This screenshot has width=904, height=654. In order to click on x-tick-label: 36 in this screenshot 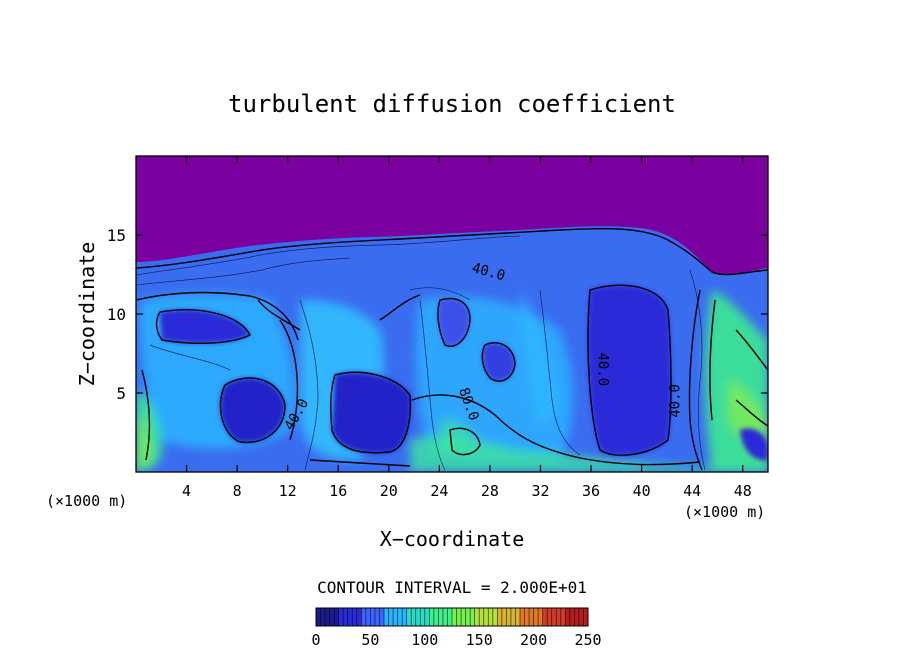, I will do `click(591, 491)`.